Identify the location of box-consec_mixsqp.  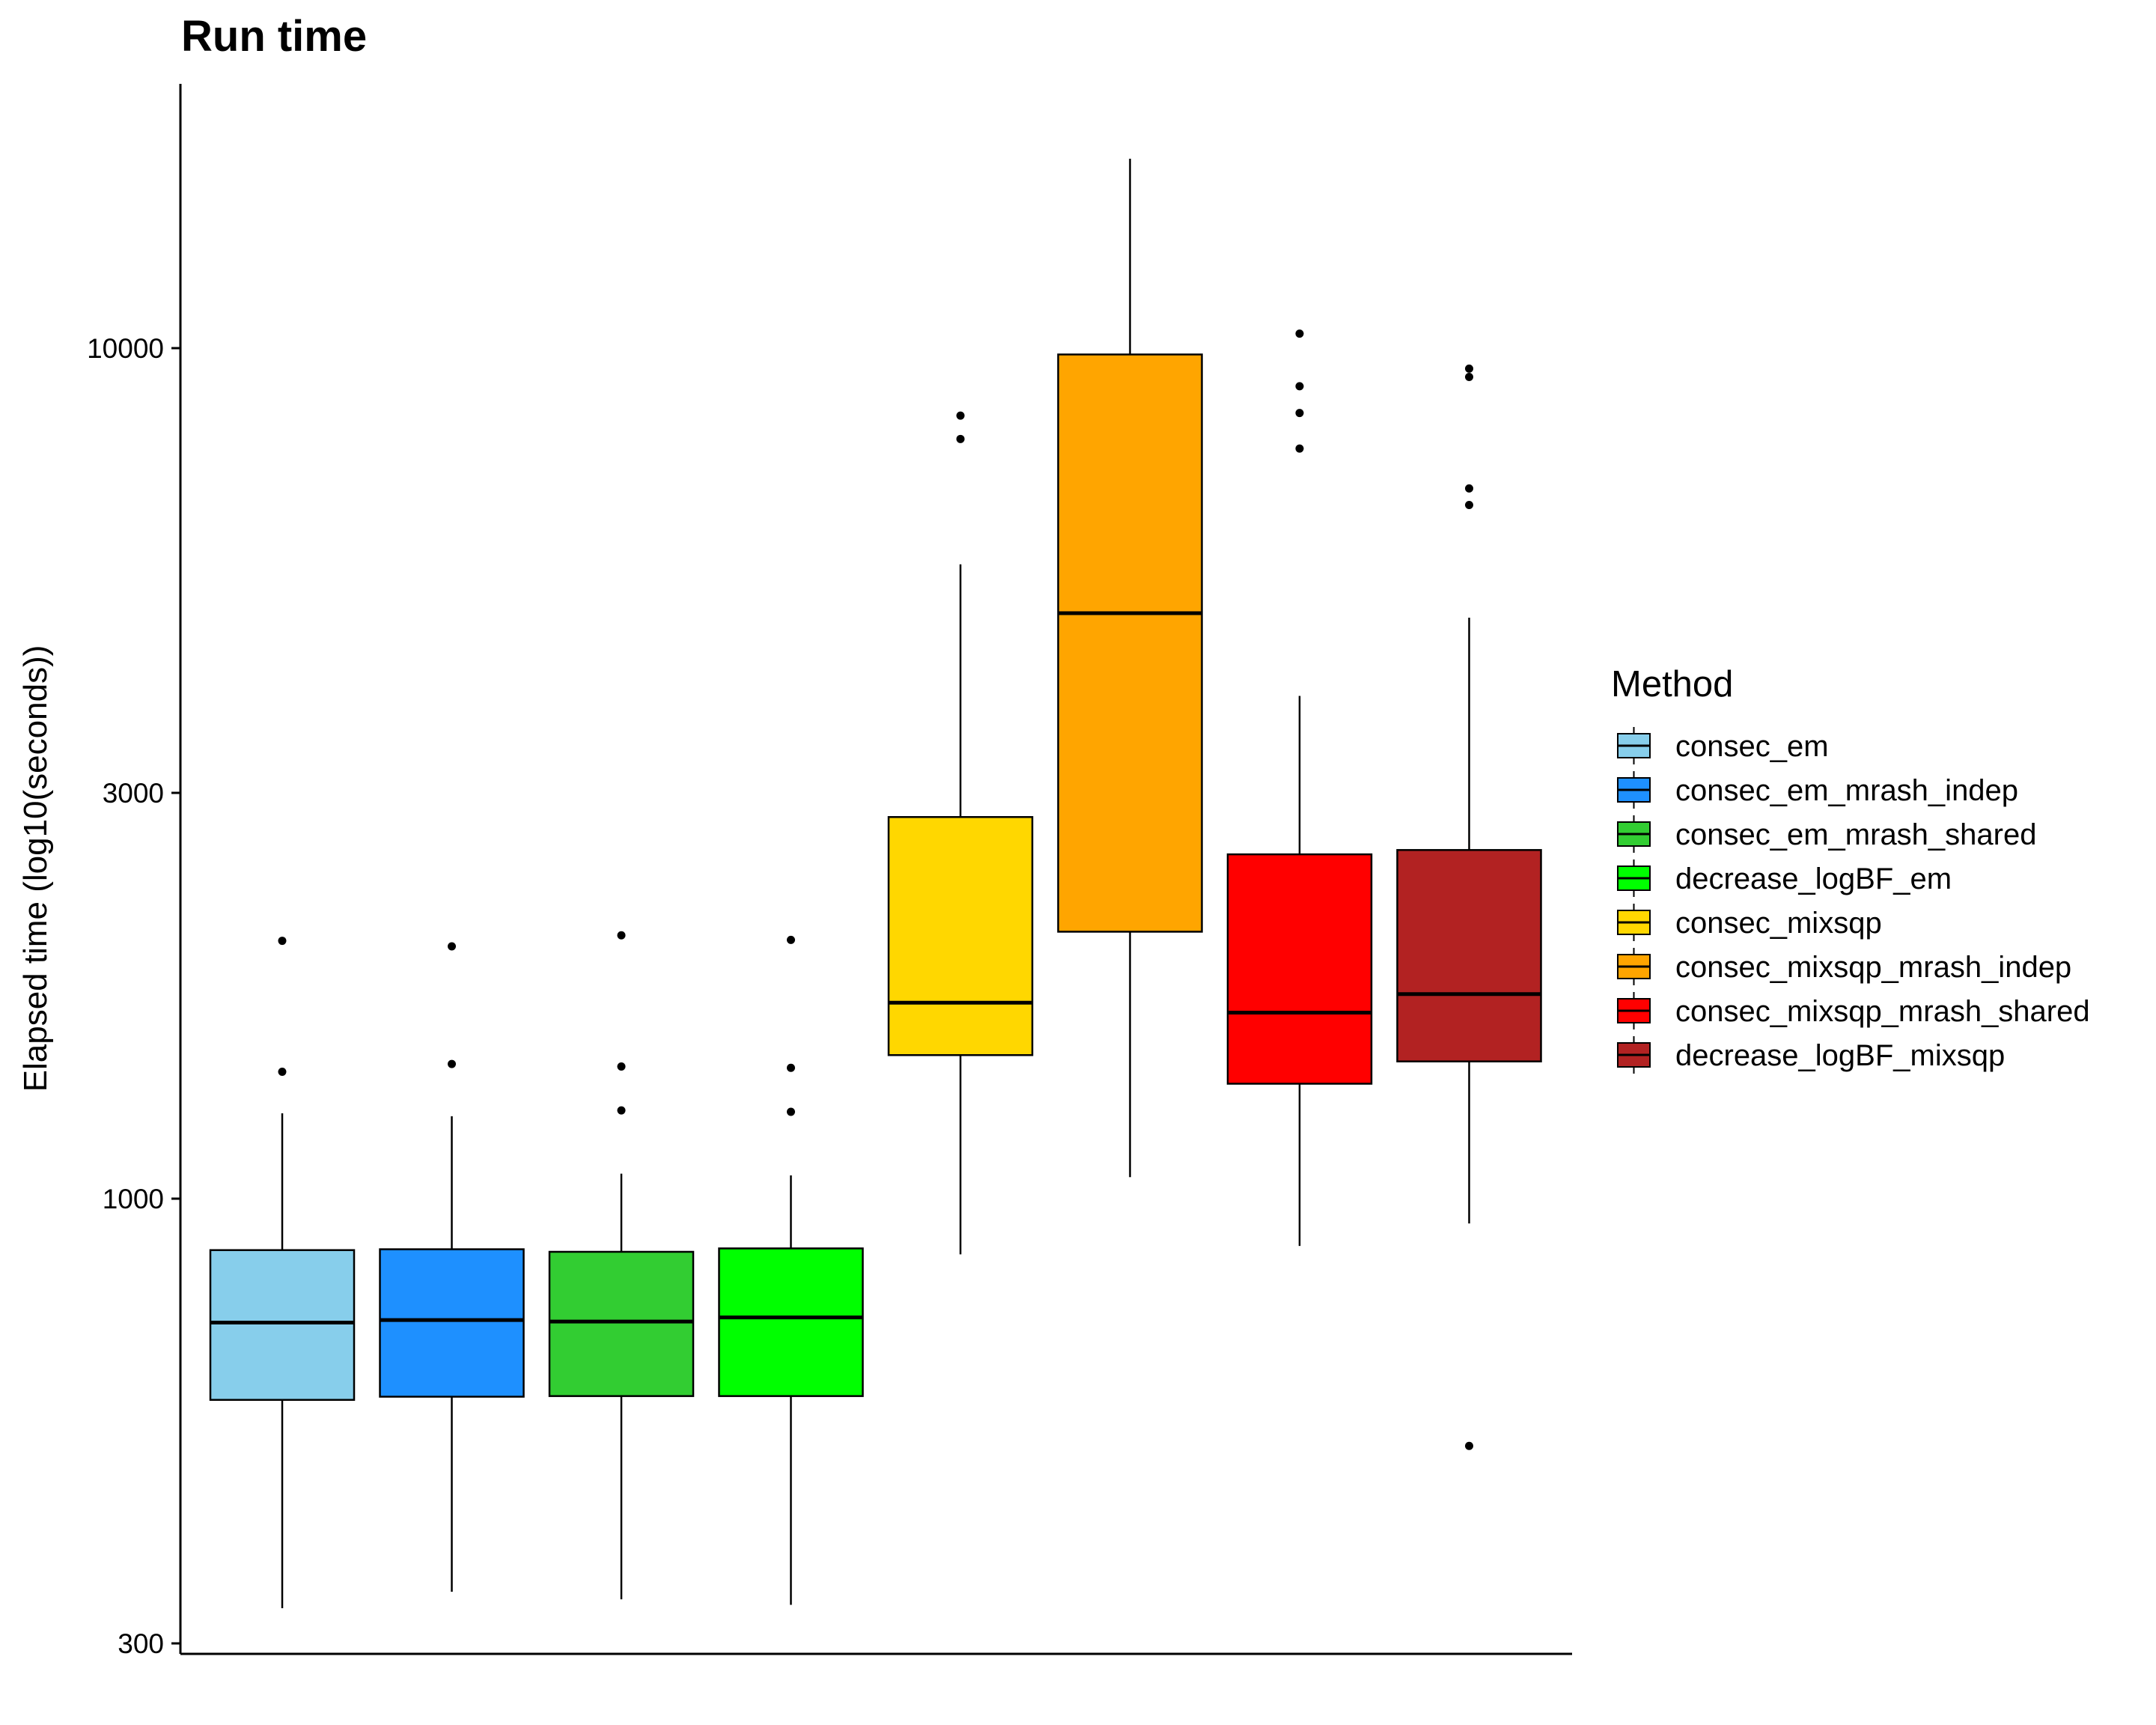
(960, 833).